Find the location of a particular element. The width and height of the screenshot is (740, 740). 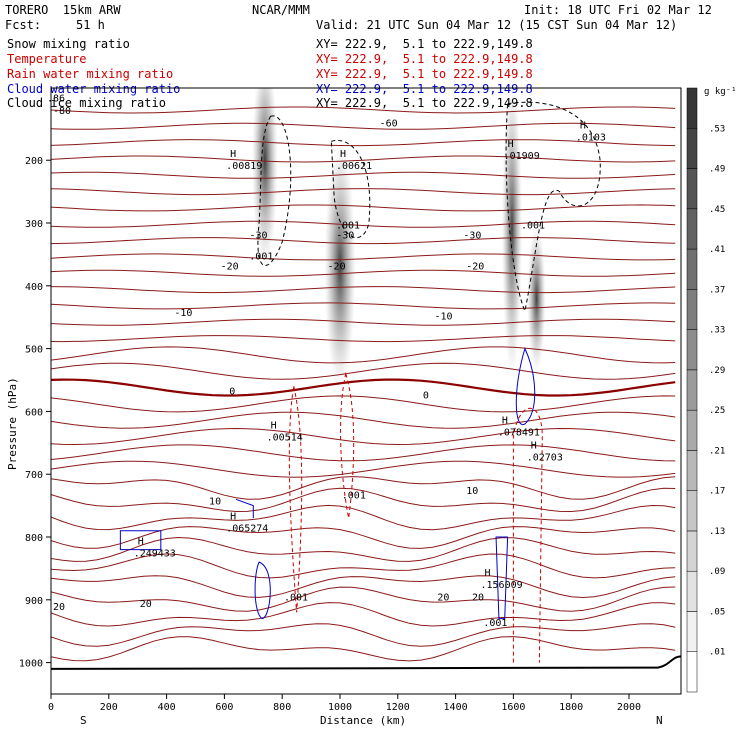

x-axis-title: Distance (km) is located at coordinates (363, 720).